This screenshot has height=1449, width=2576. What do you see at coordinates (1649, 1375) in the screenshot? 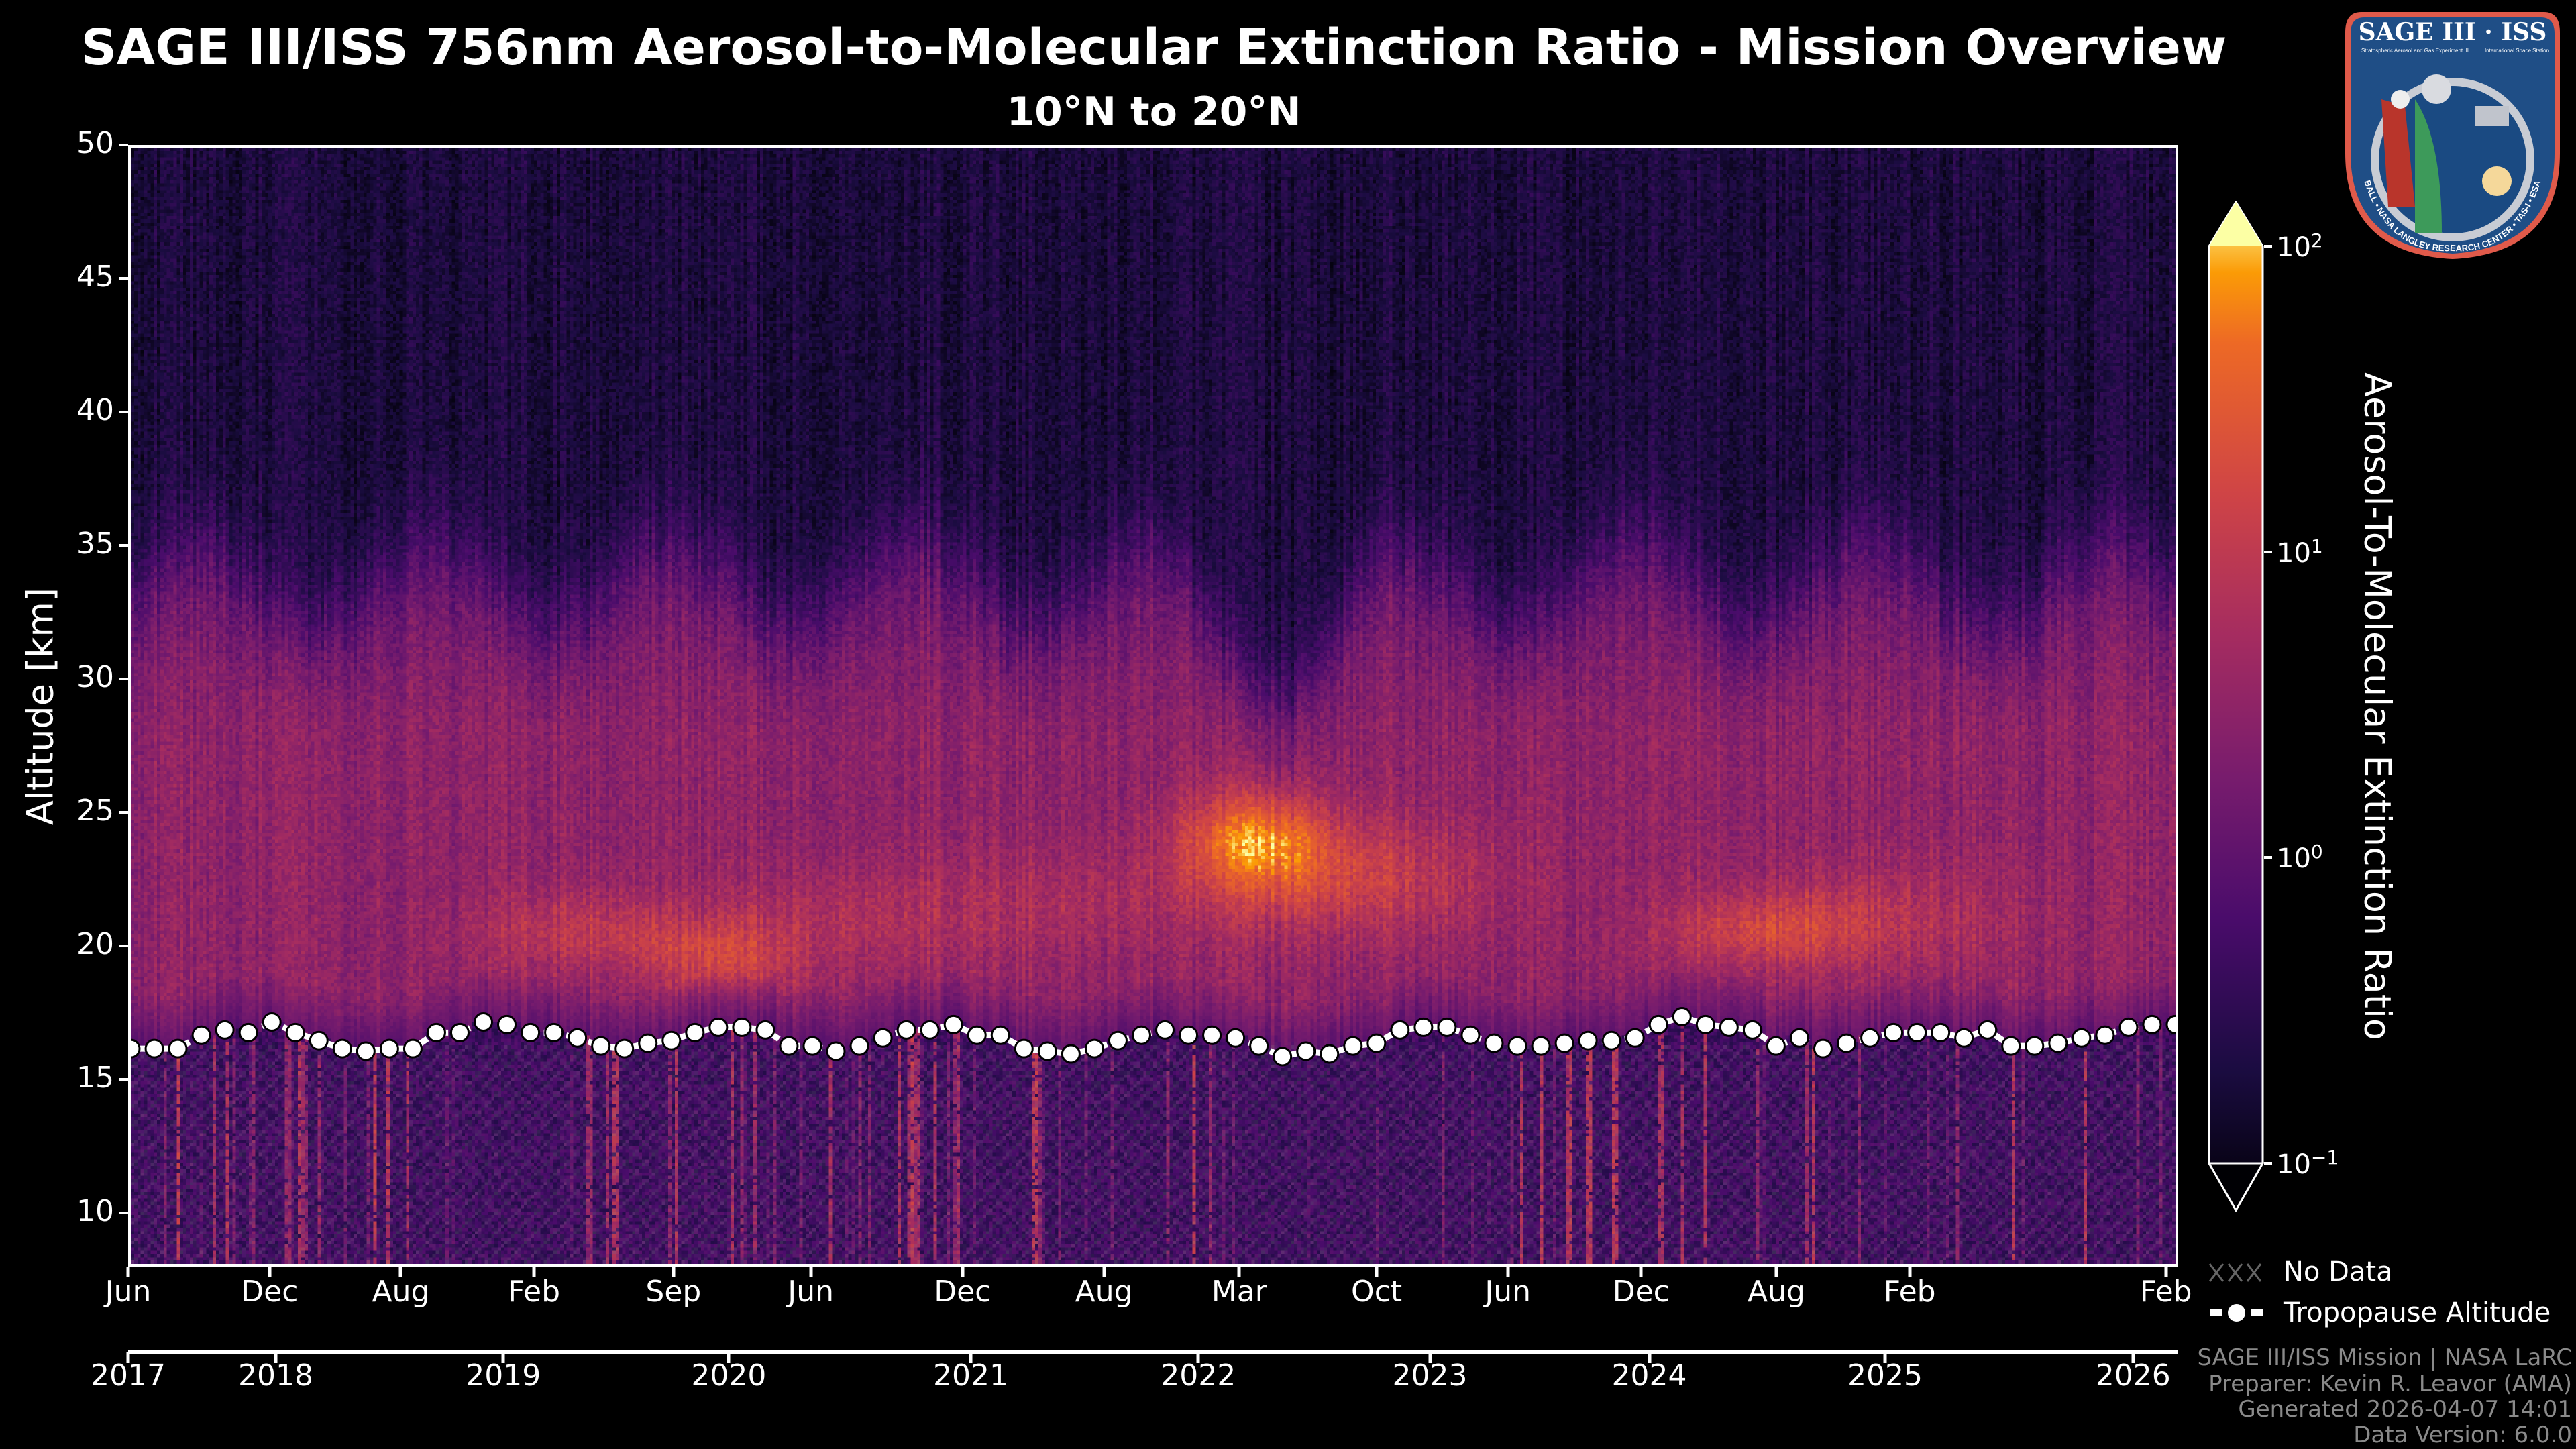
I see `x-year-label: 2024` at bounding box center [1649, 1375].